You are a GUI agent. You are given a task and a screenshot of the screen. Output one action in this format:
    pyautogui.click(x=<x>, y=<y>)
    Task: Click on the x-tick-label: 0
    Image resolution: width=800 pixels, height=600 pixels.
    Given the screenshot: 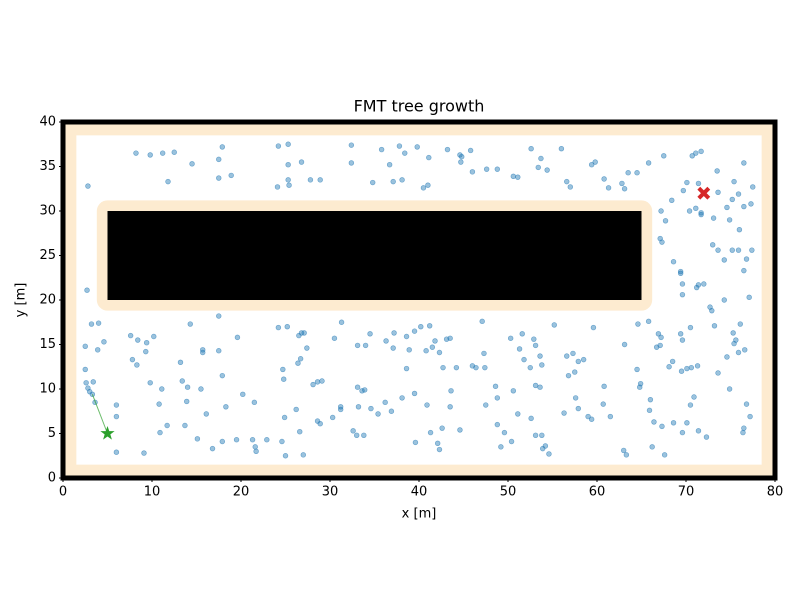 What is the action you would take?
    pyautogui.click(x=63, y=492)
    